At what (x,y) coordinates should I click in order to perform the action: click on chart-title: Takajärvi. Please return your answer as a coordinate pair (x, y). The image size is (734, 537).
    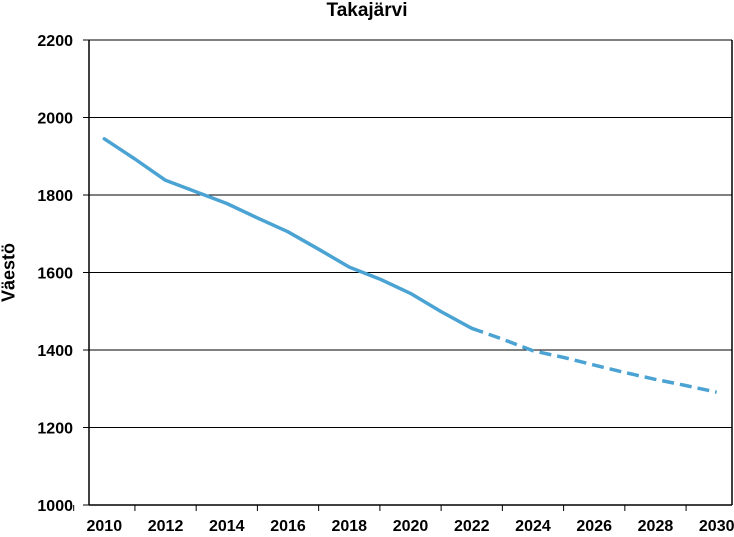
    Looking at the image, I should click on (367, 10).